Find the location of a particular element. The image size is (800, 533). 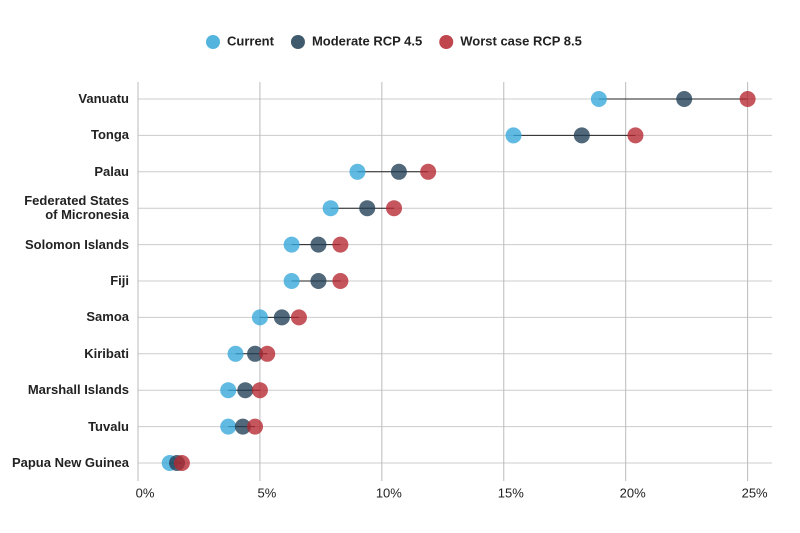

y-tick-label: Vanuatu is located at coordinates (103, 98).